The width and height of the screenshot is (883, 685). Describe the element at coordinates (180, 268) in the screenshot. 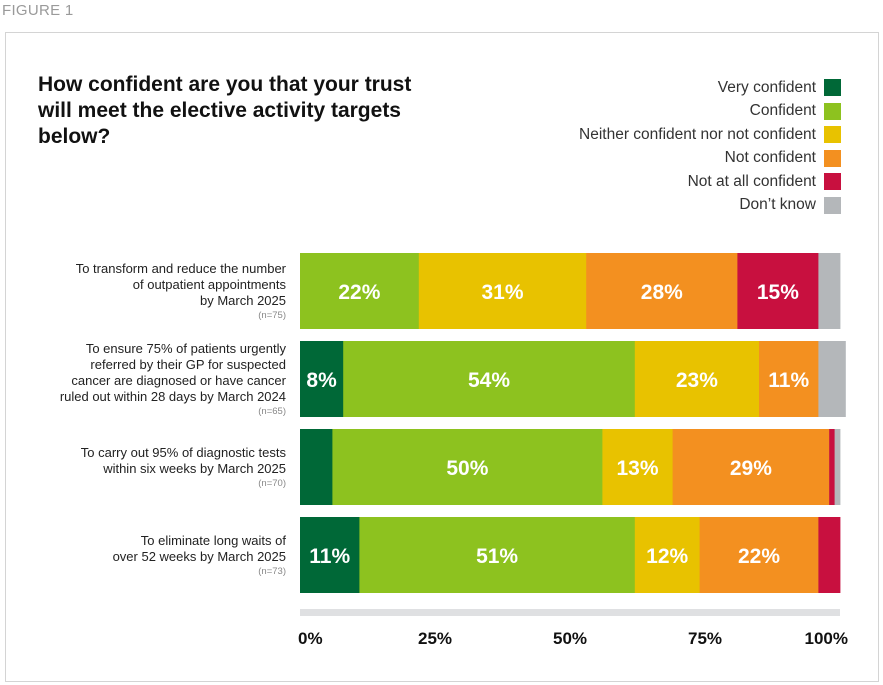

I see `row-label-line: To transform and reduce the number` at that location.